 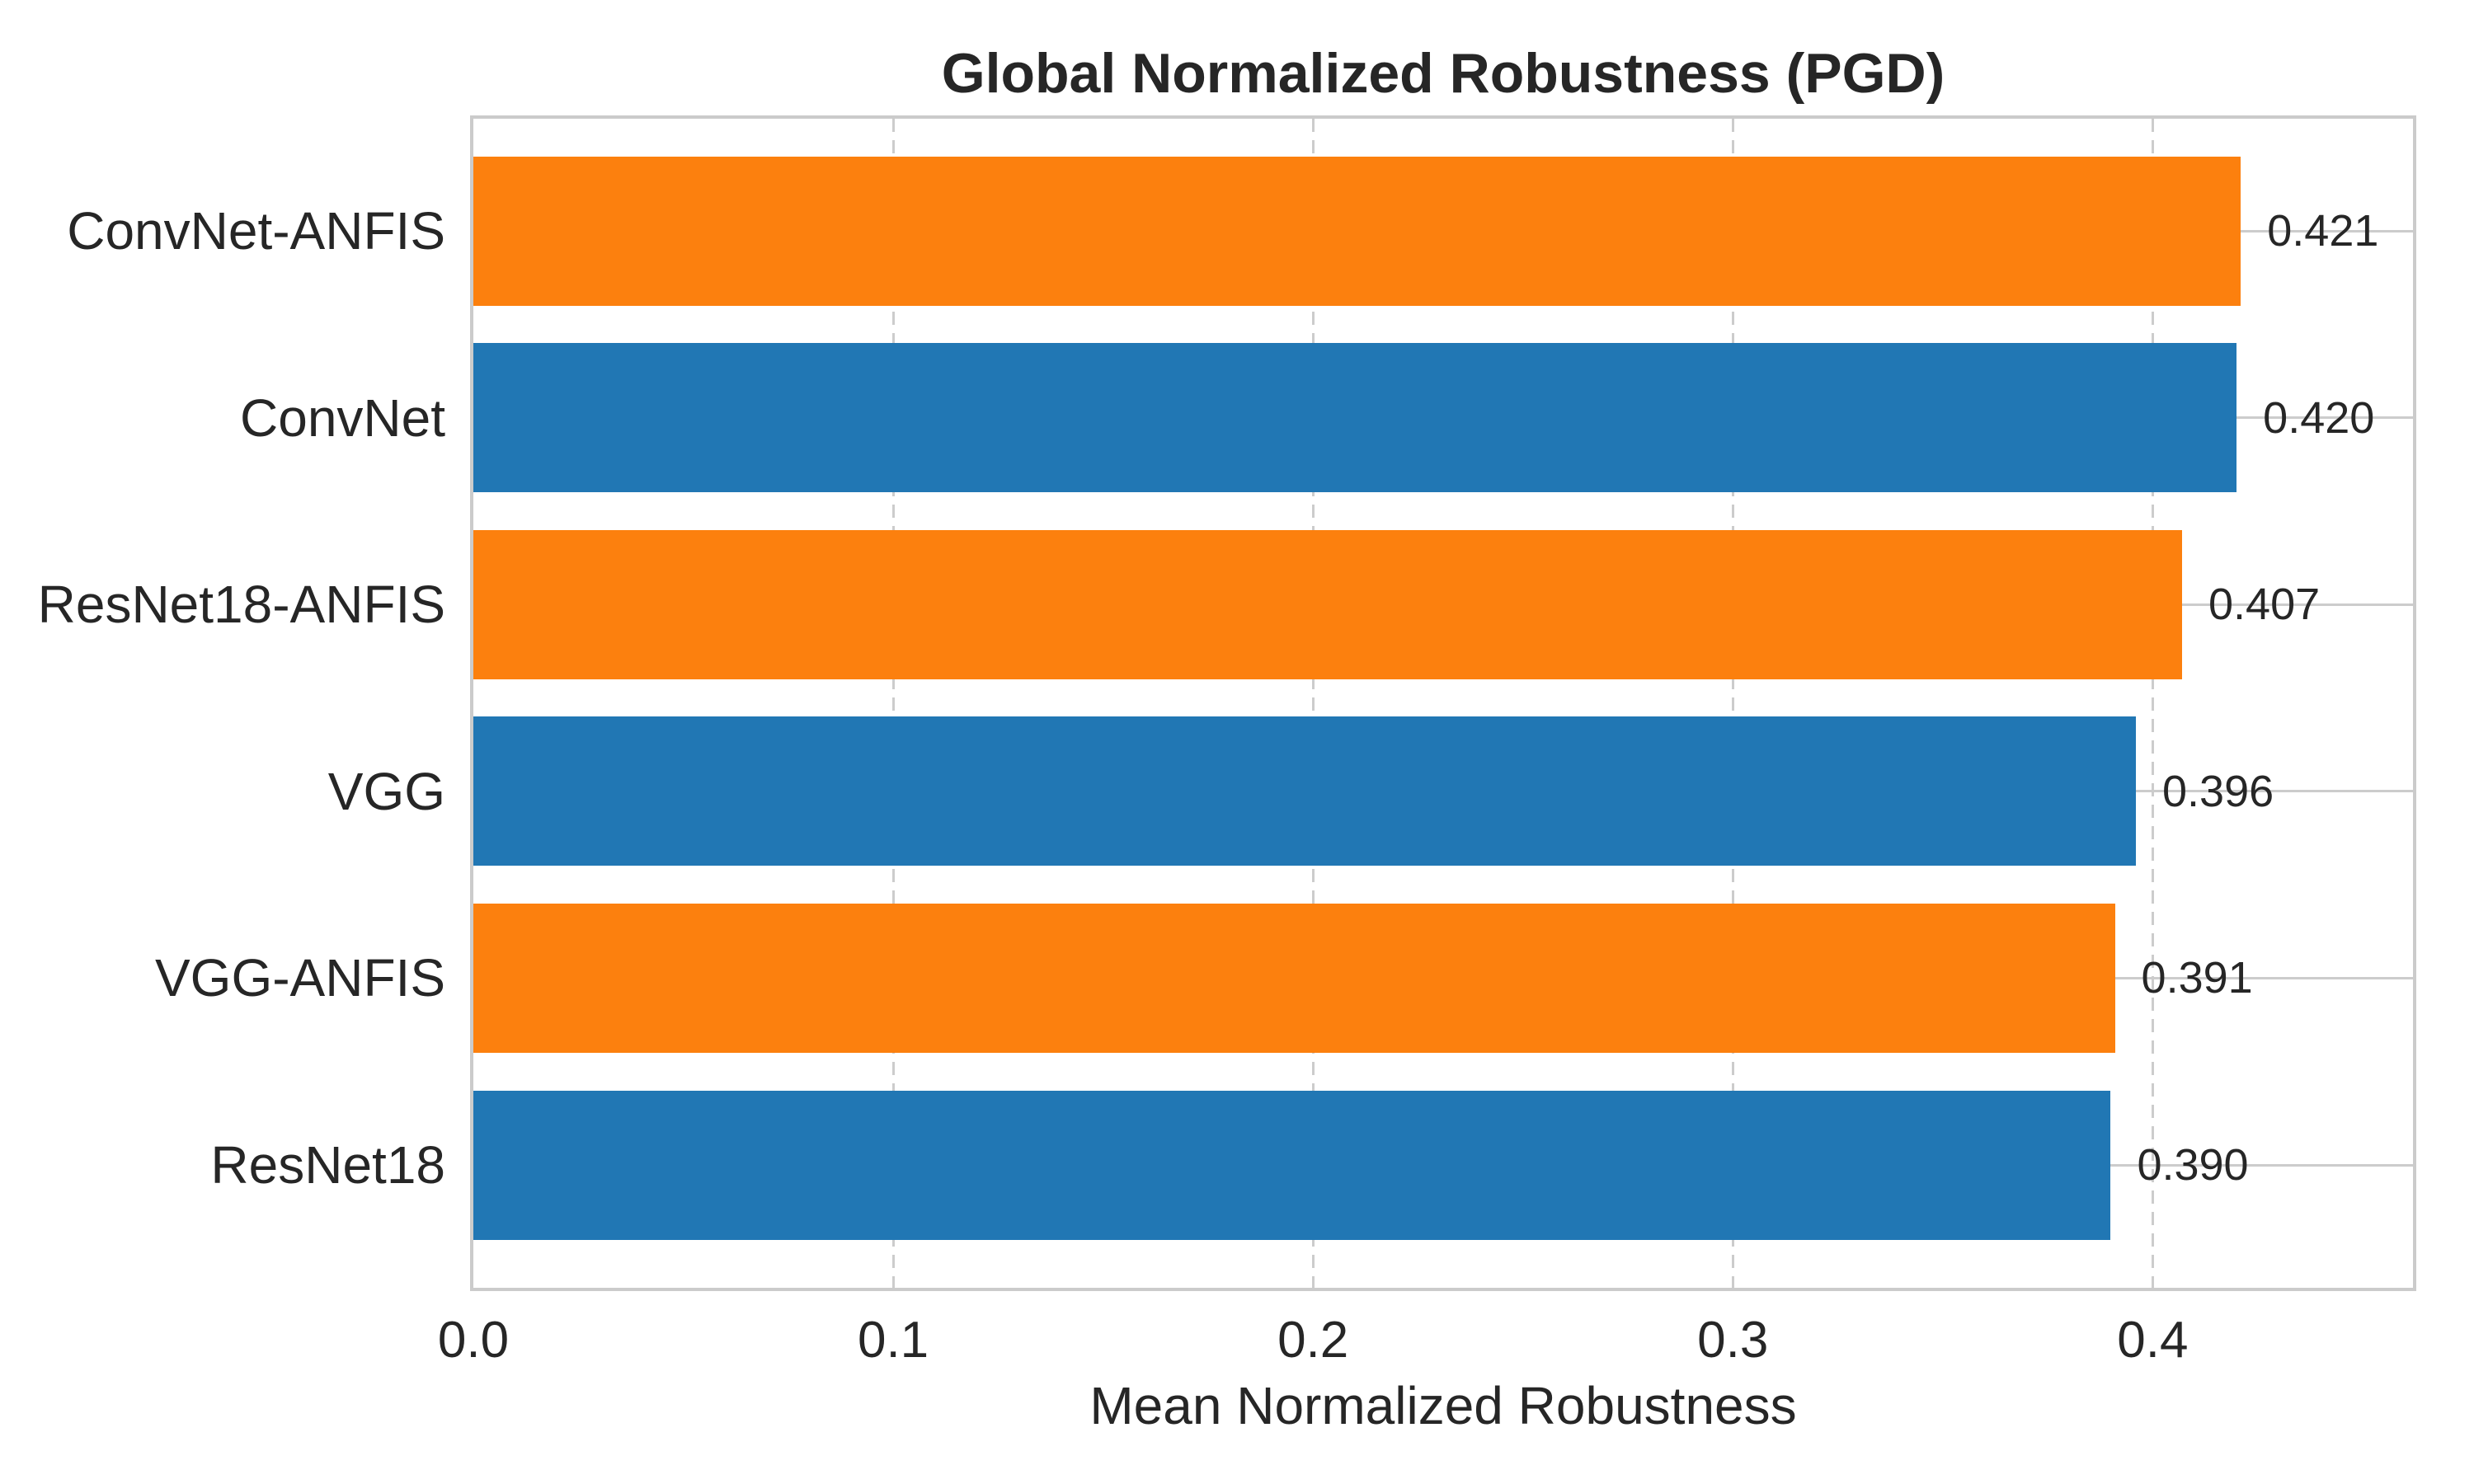 I want to click on value-label-convnet-anfis: 0.421, so click(x=2323, y=231).